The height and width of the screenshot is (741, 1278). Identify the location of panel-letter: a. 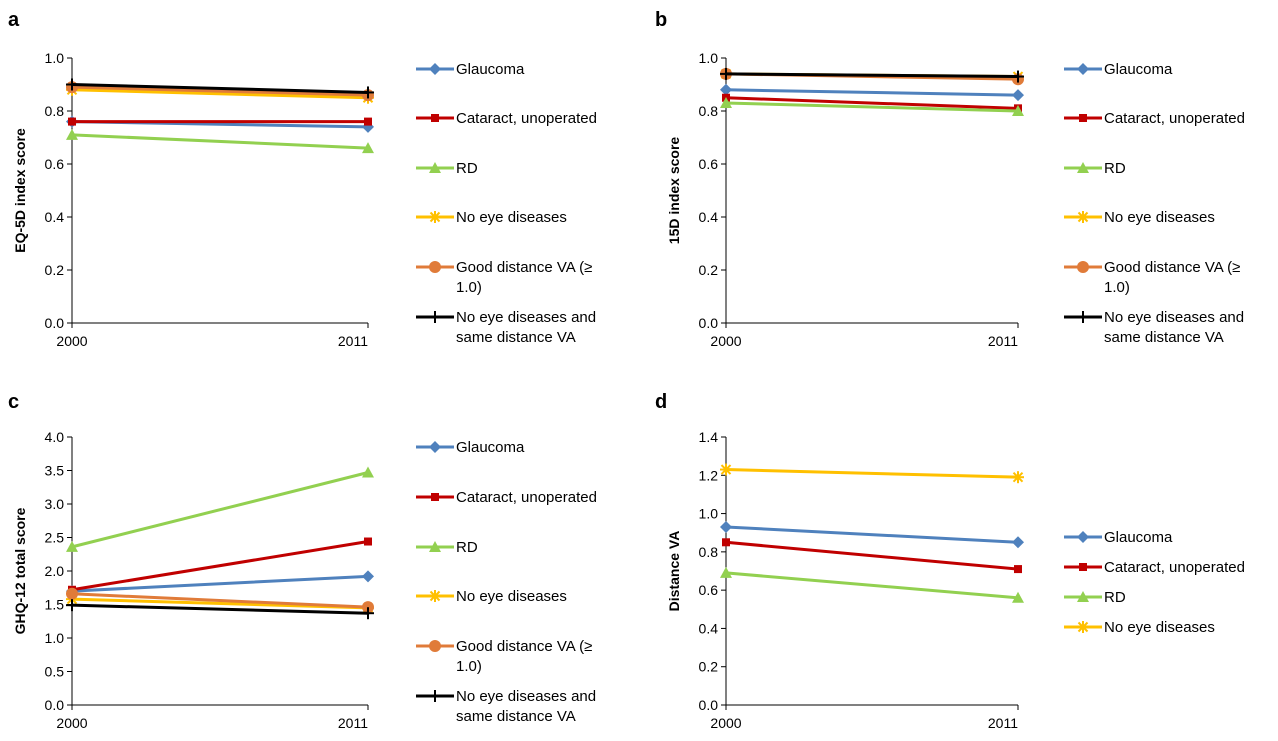
(14, 20).